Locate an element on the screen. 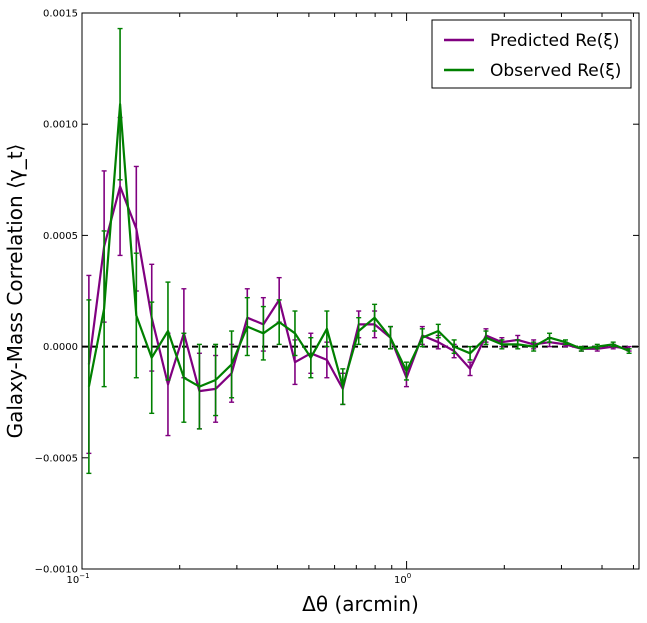  legend-label: Predicted Re(ξ) is located at coordinates (554, 41).